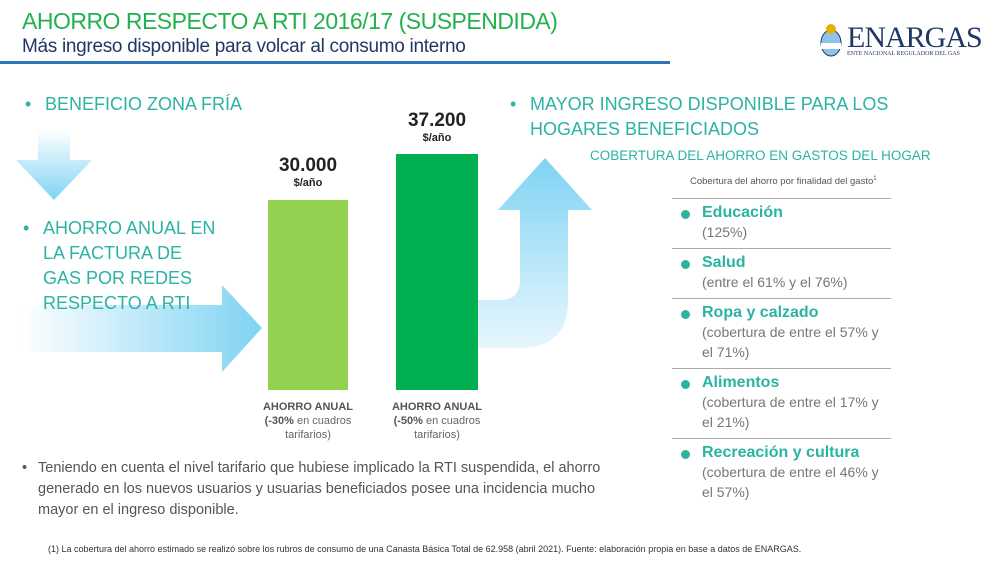 This screenshot has height=562, width=1000. What do you see at coordinates (437, 421) in the screenshot?
I see `bar-label-2: AHORRO ANUAL (-50% en cuadros tarifarios)` at bounding box center [437, 421].